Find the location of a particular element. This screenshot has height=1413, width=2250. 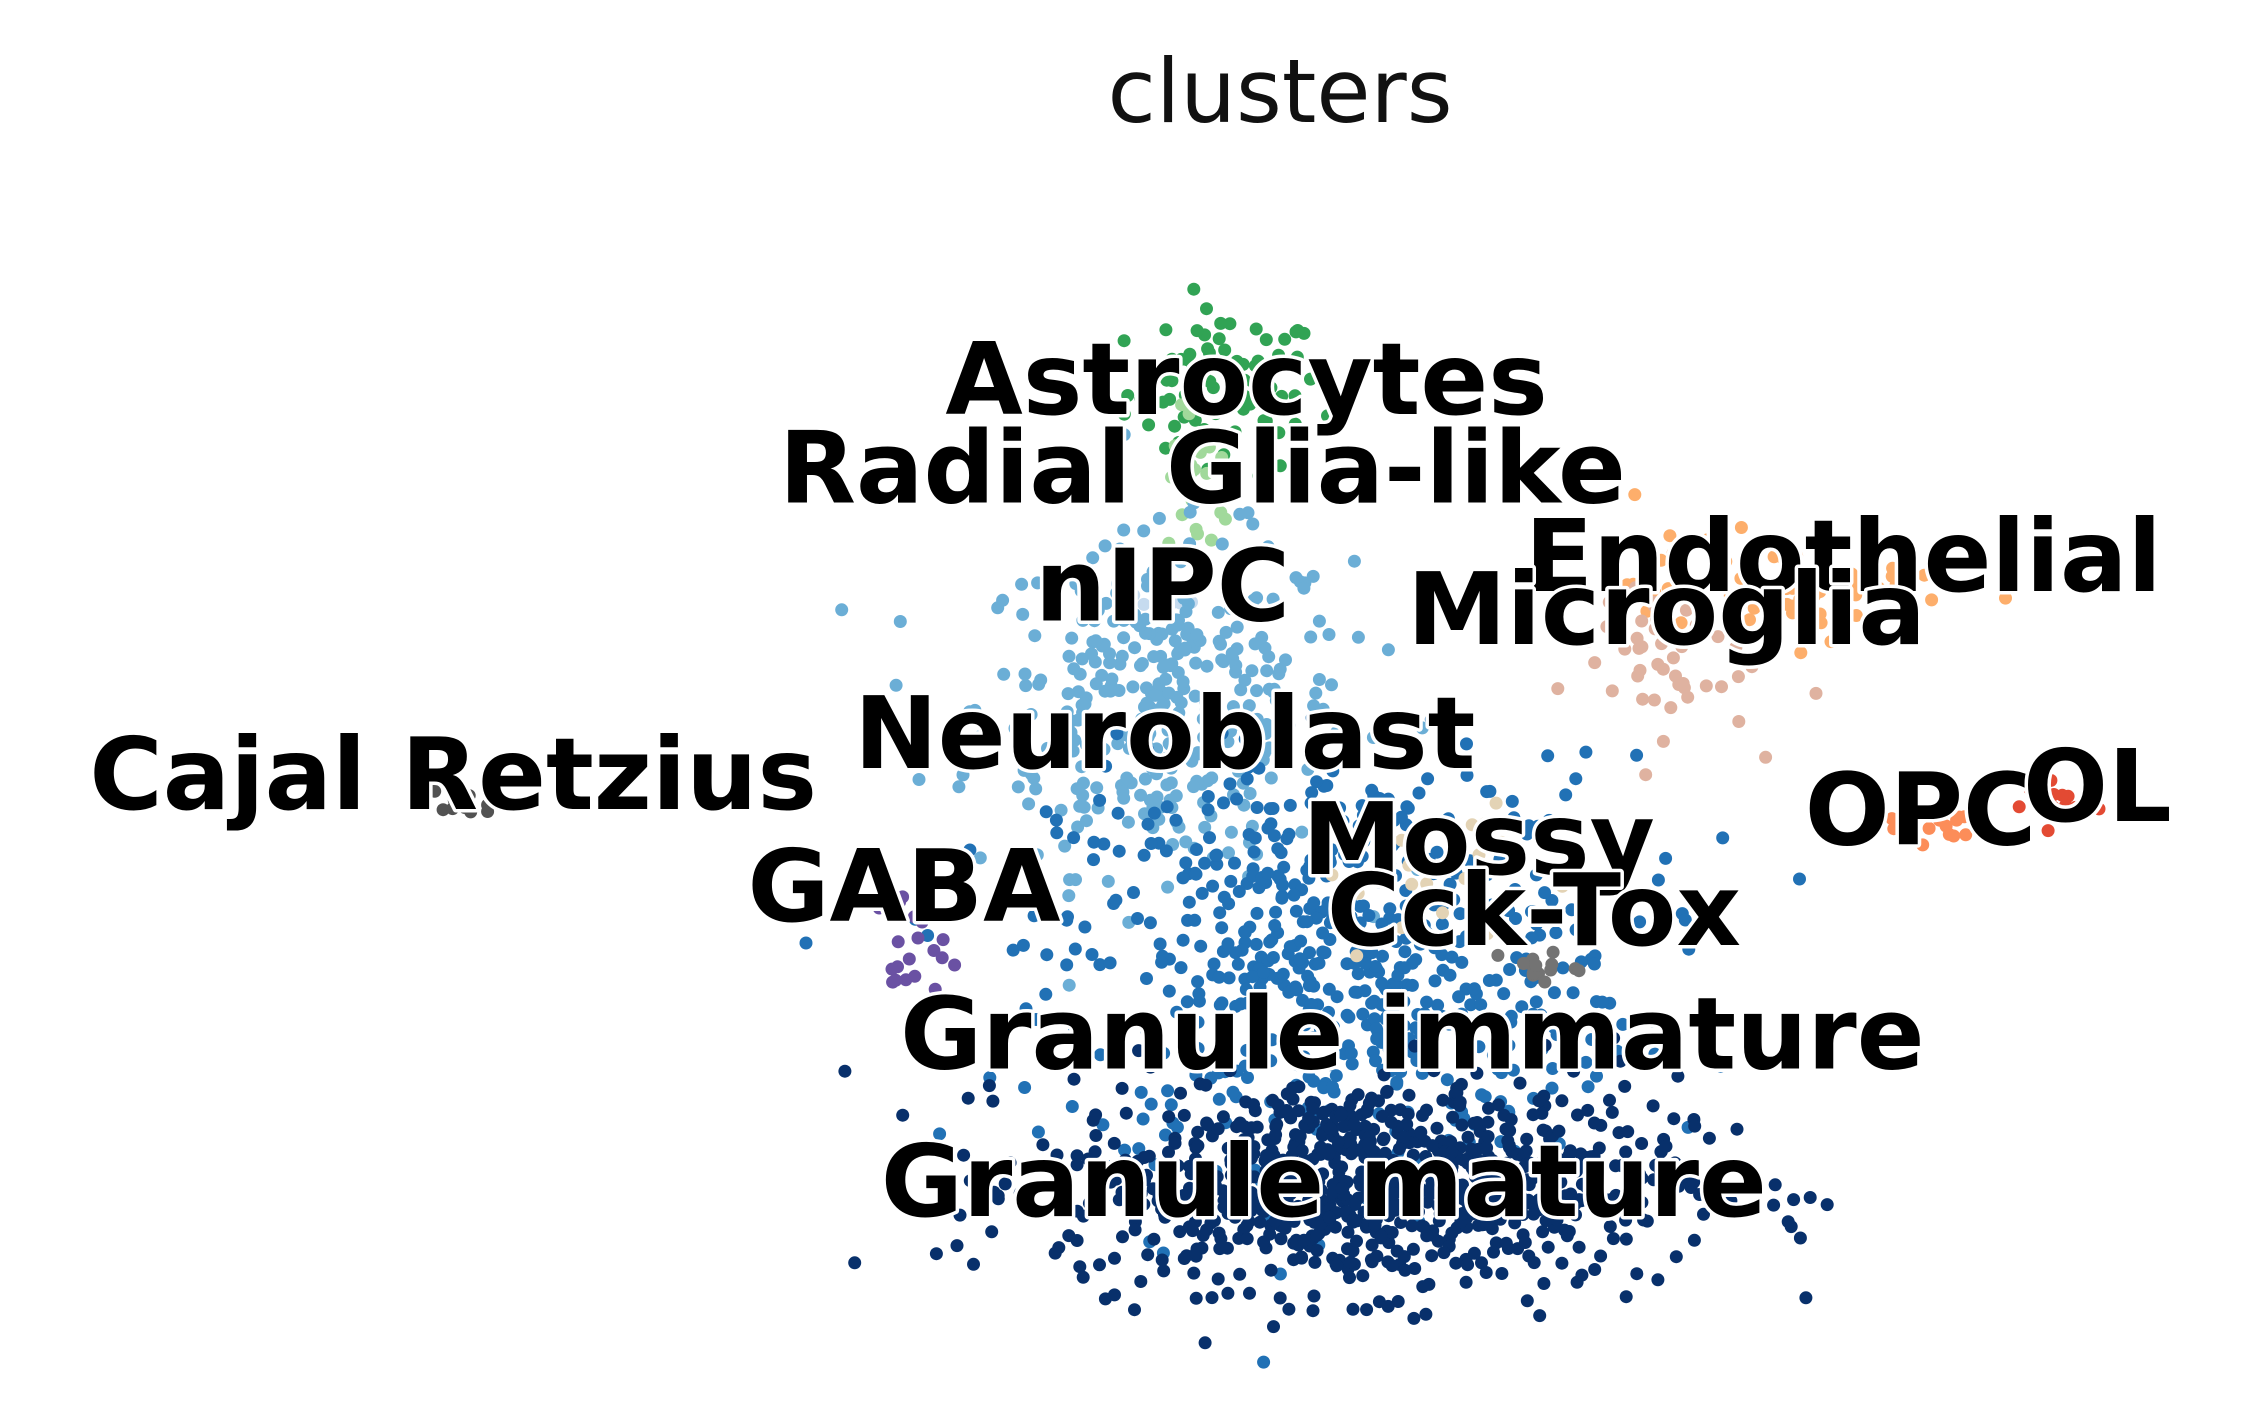

point-ol is located at coordinates (2065, 806).